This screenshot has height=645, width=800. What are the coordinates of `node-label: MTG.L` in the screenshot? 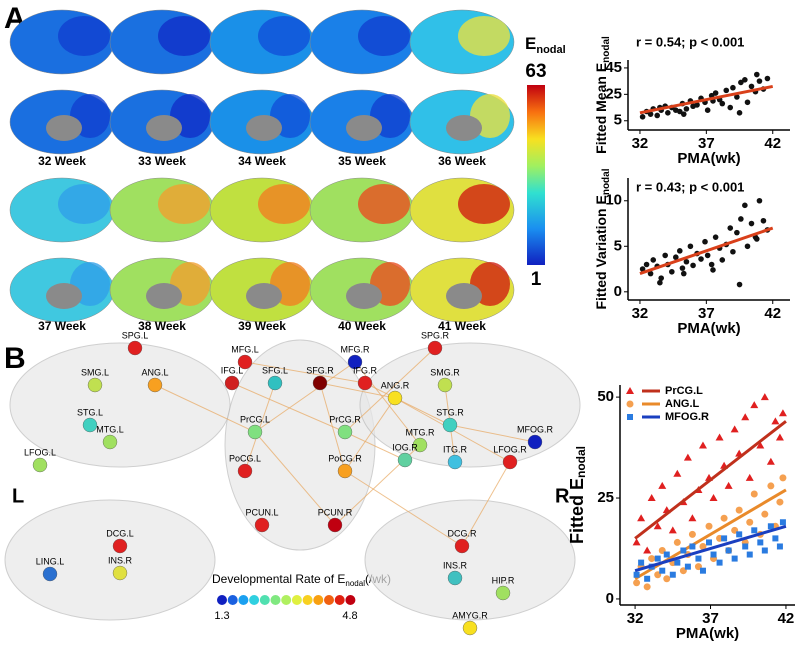 It's located at (110, 429).